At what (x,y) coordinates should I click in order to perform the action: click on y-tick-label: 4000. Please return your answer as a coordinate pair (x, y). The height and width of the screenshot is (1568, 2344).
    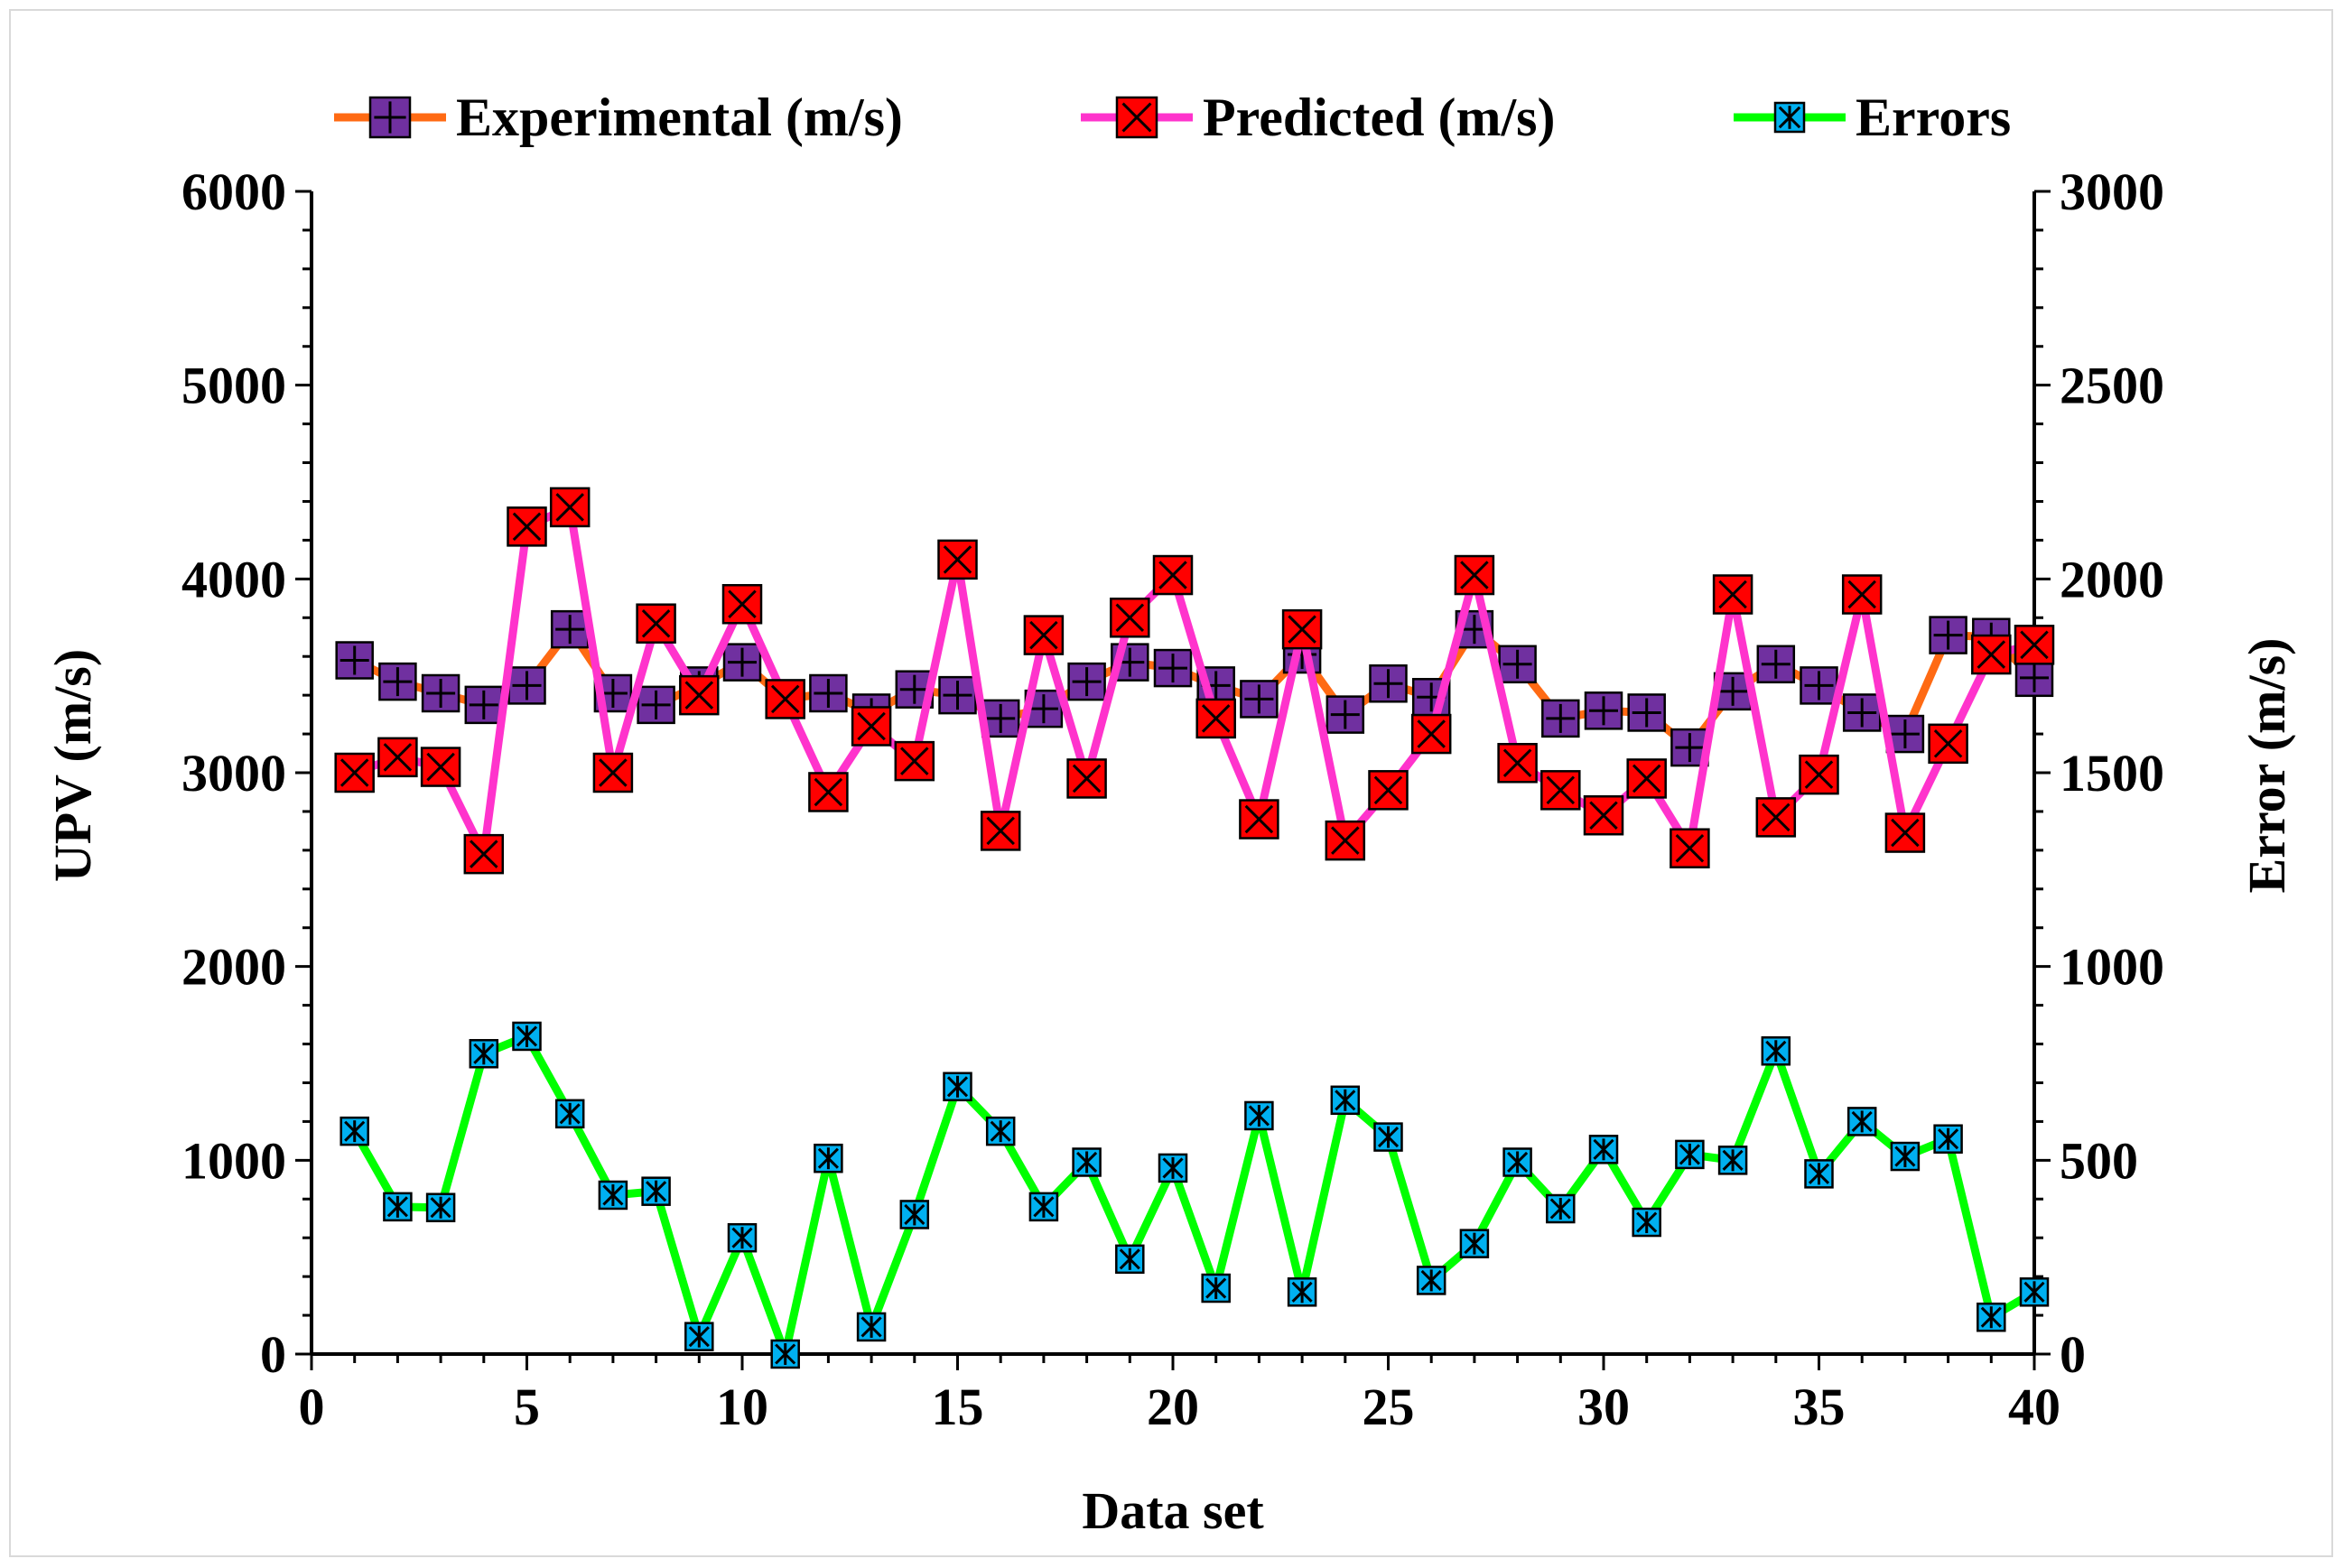
    Looking at the image, I should click on (233, 579).